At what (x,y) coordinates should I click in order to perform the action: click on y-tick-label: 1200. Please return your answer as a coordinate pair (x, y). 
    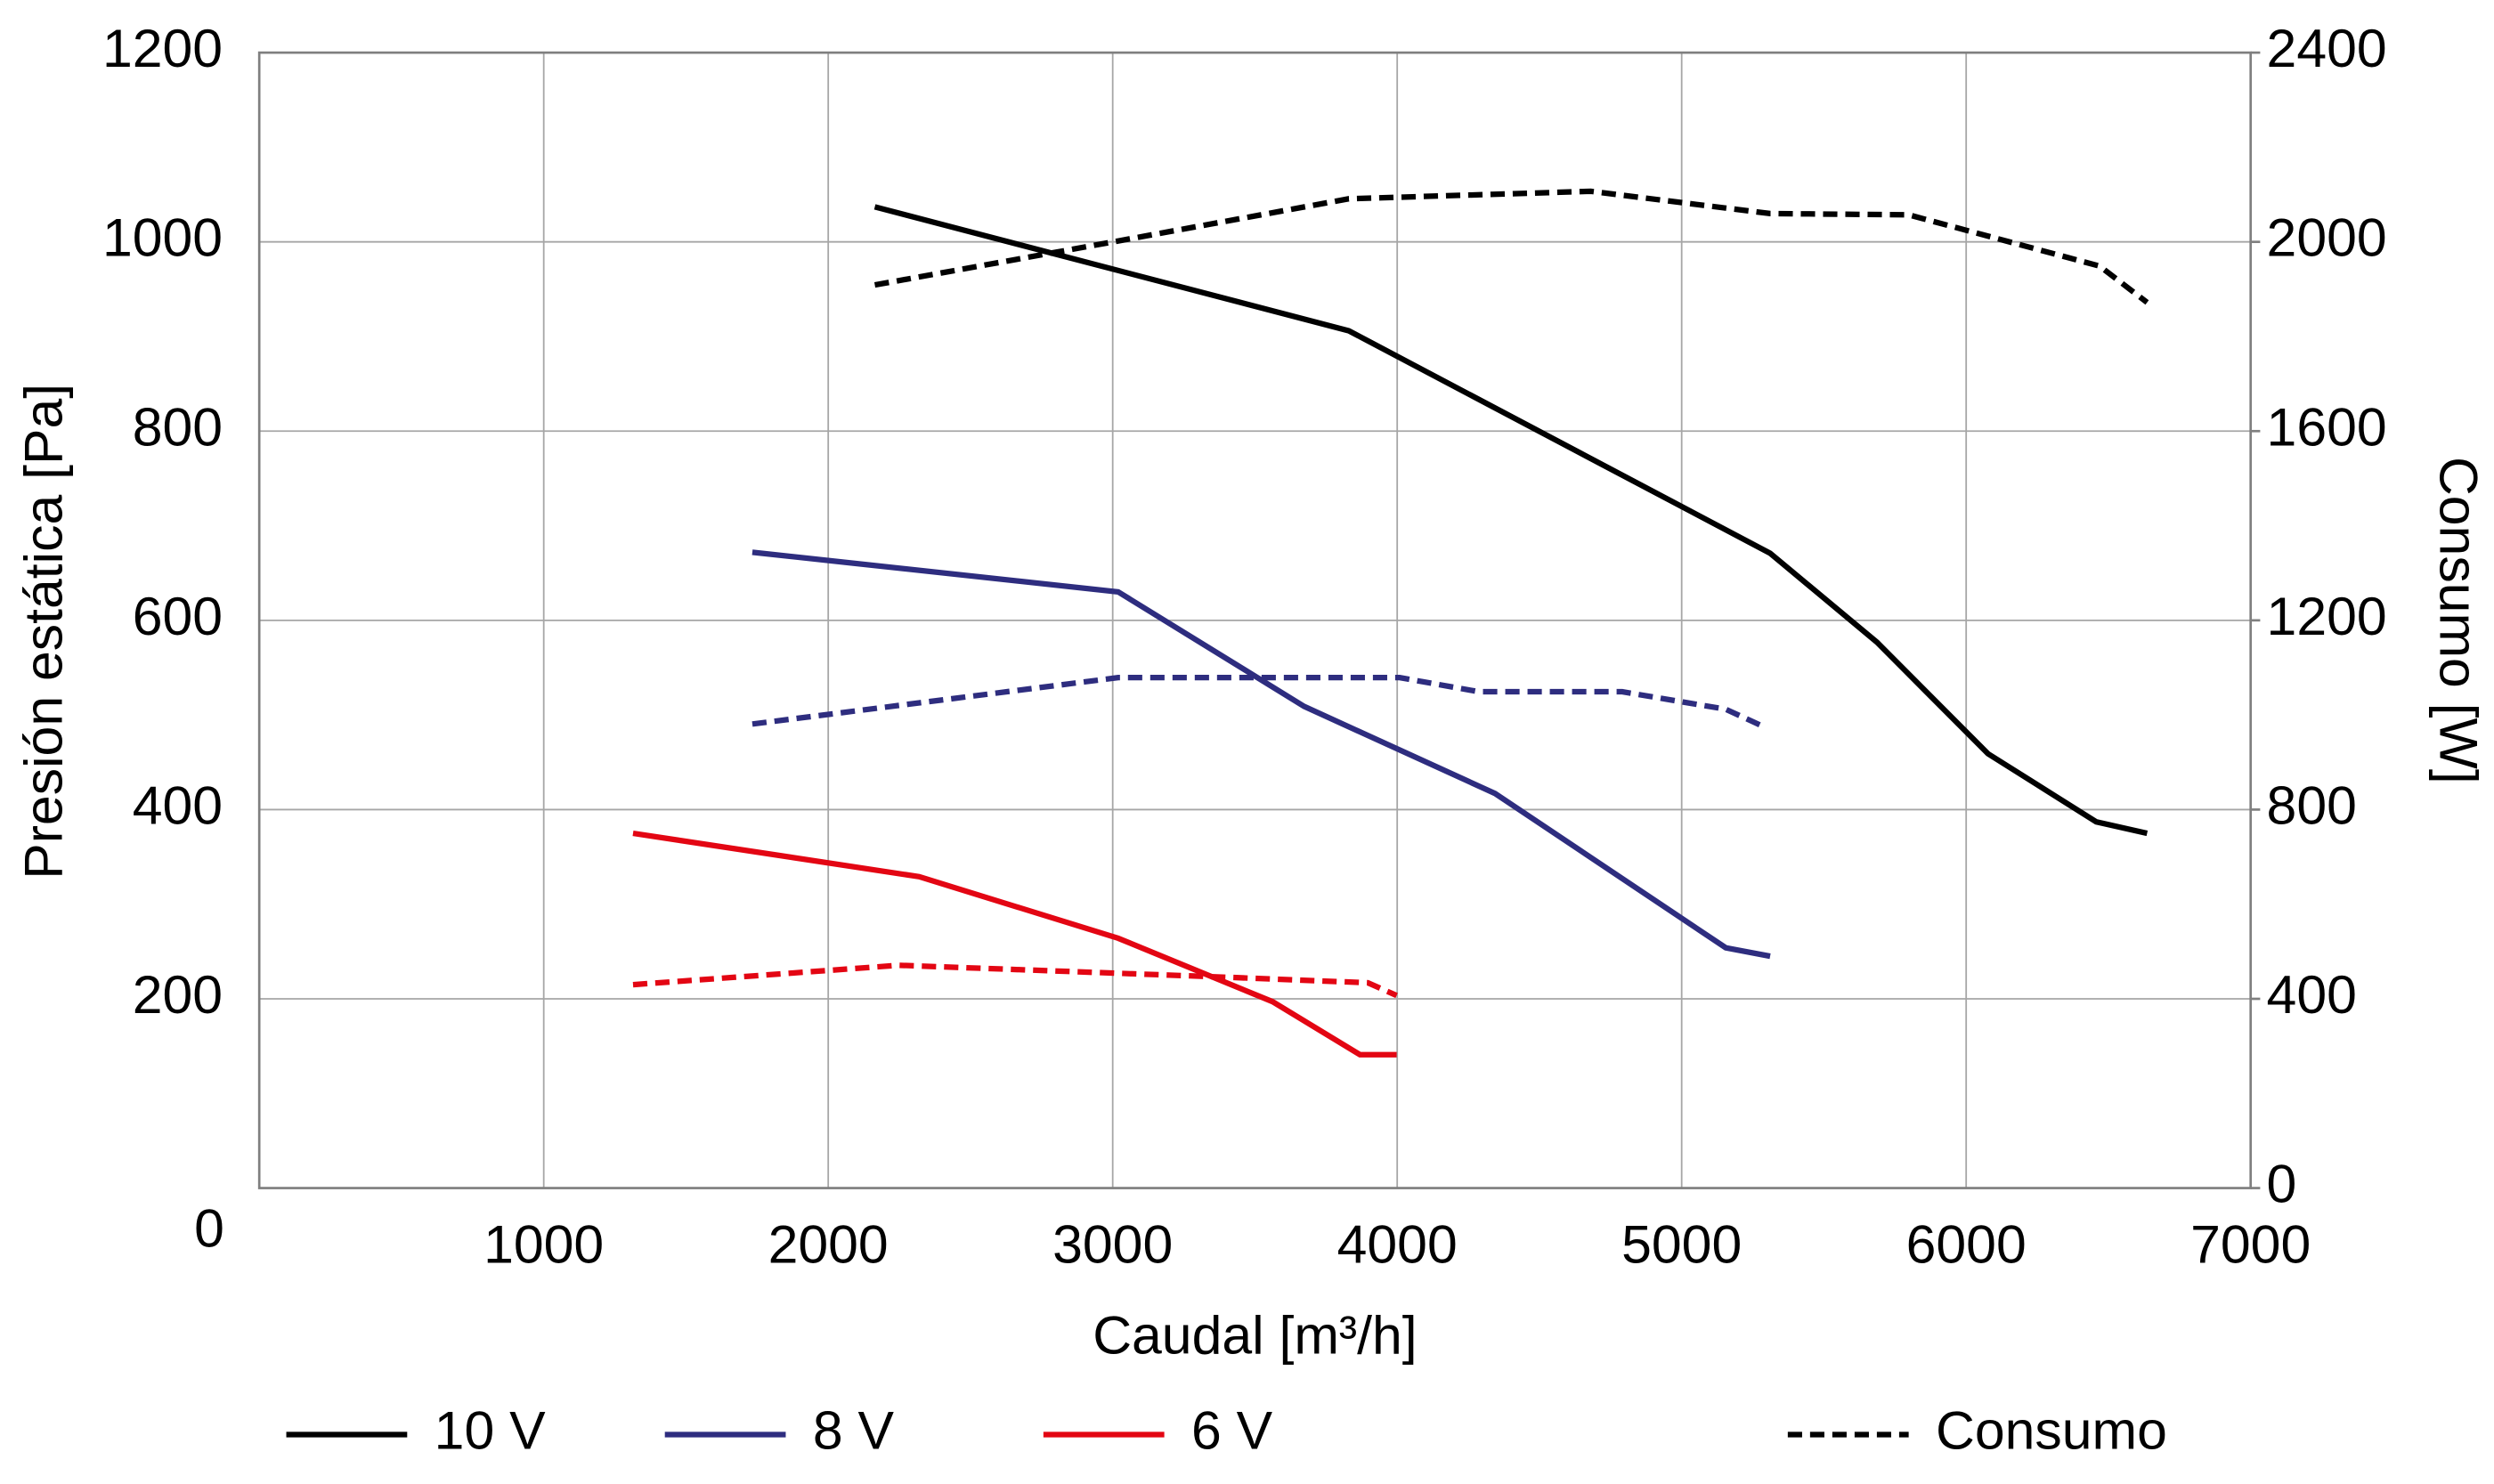
    Looking at the image, I should click on (162, 48).